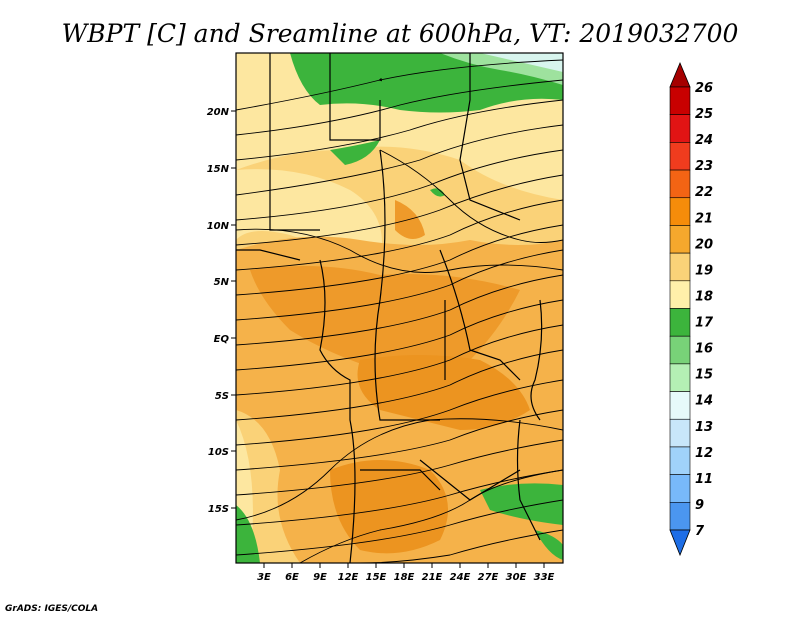 This screenshot has height=618, width=800. Describe the element at coordinates (222, 396) in the screenshot. I see `lat-tick-label: 5S` at that location.